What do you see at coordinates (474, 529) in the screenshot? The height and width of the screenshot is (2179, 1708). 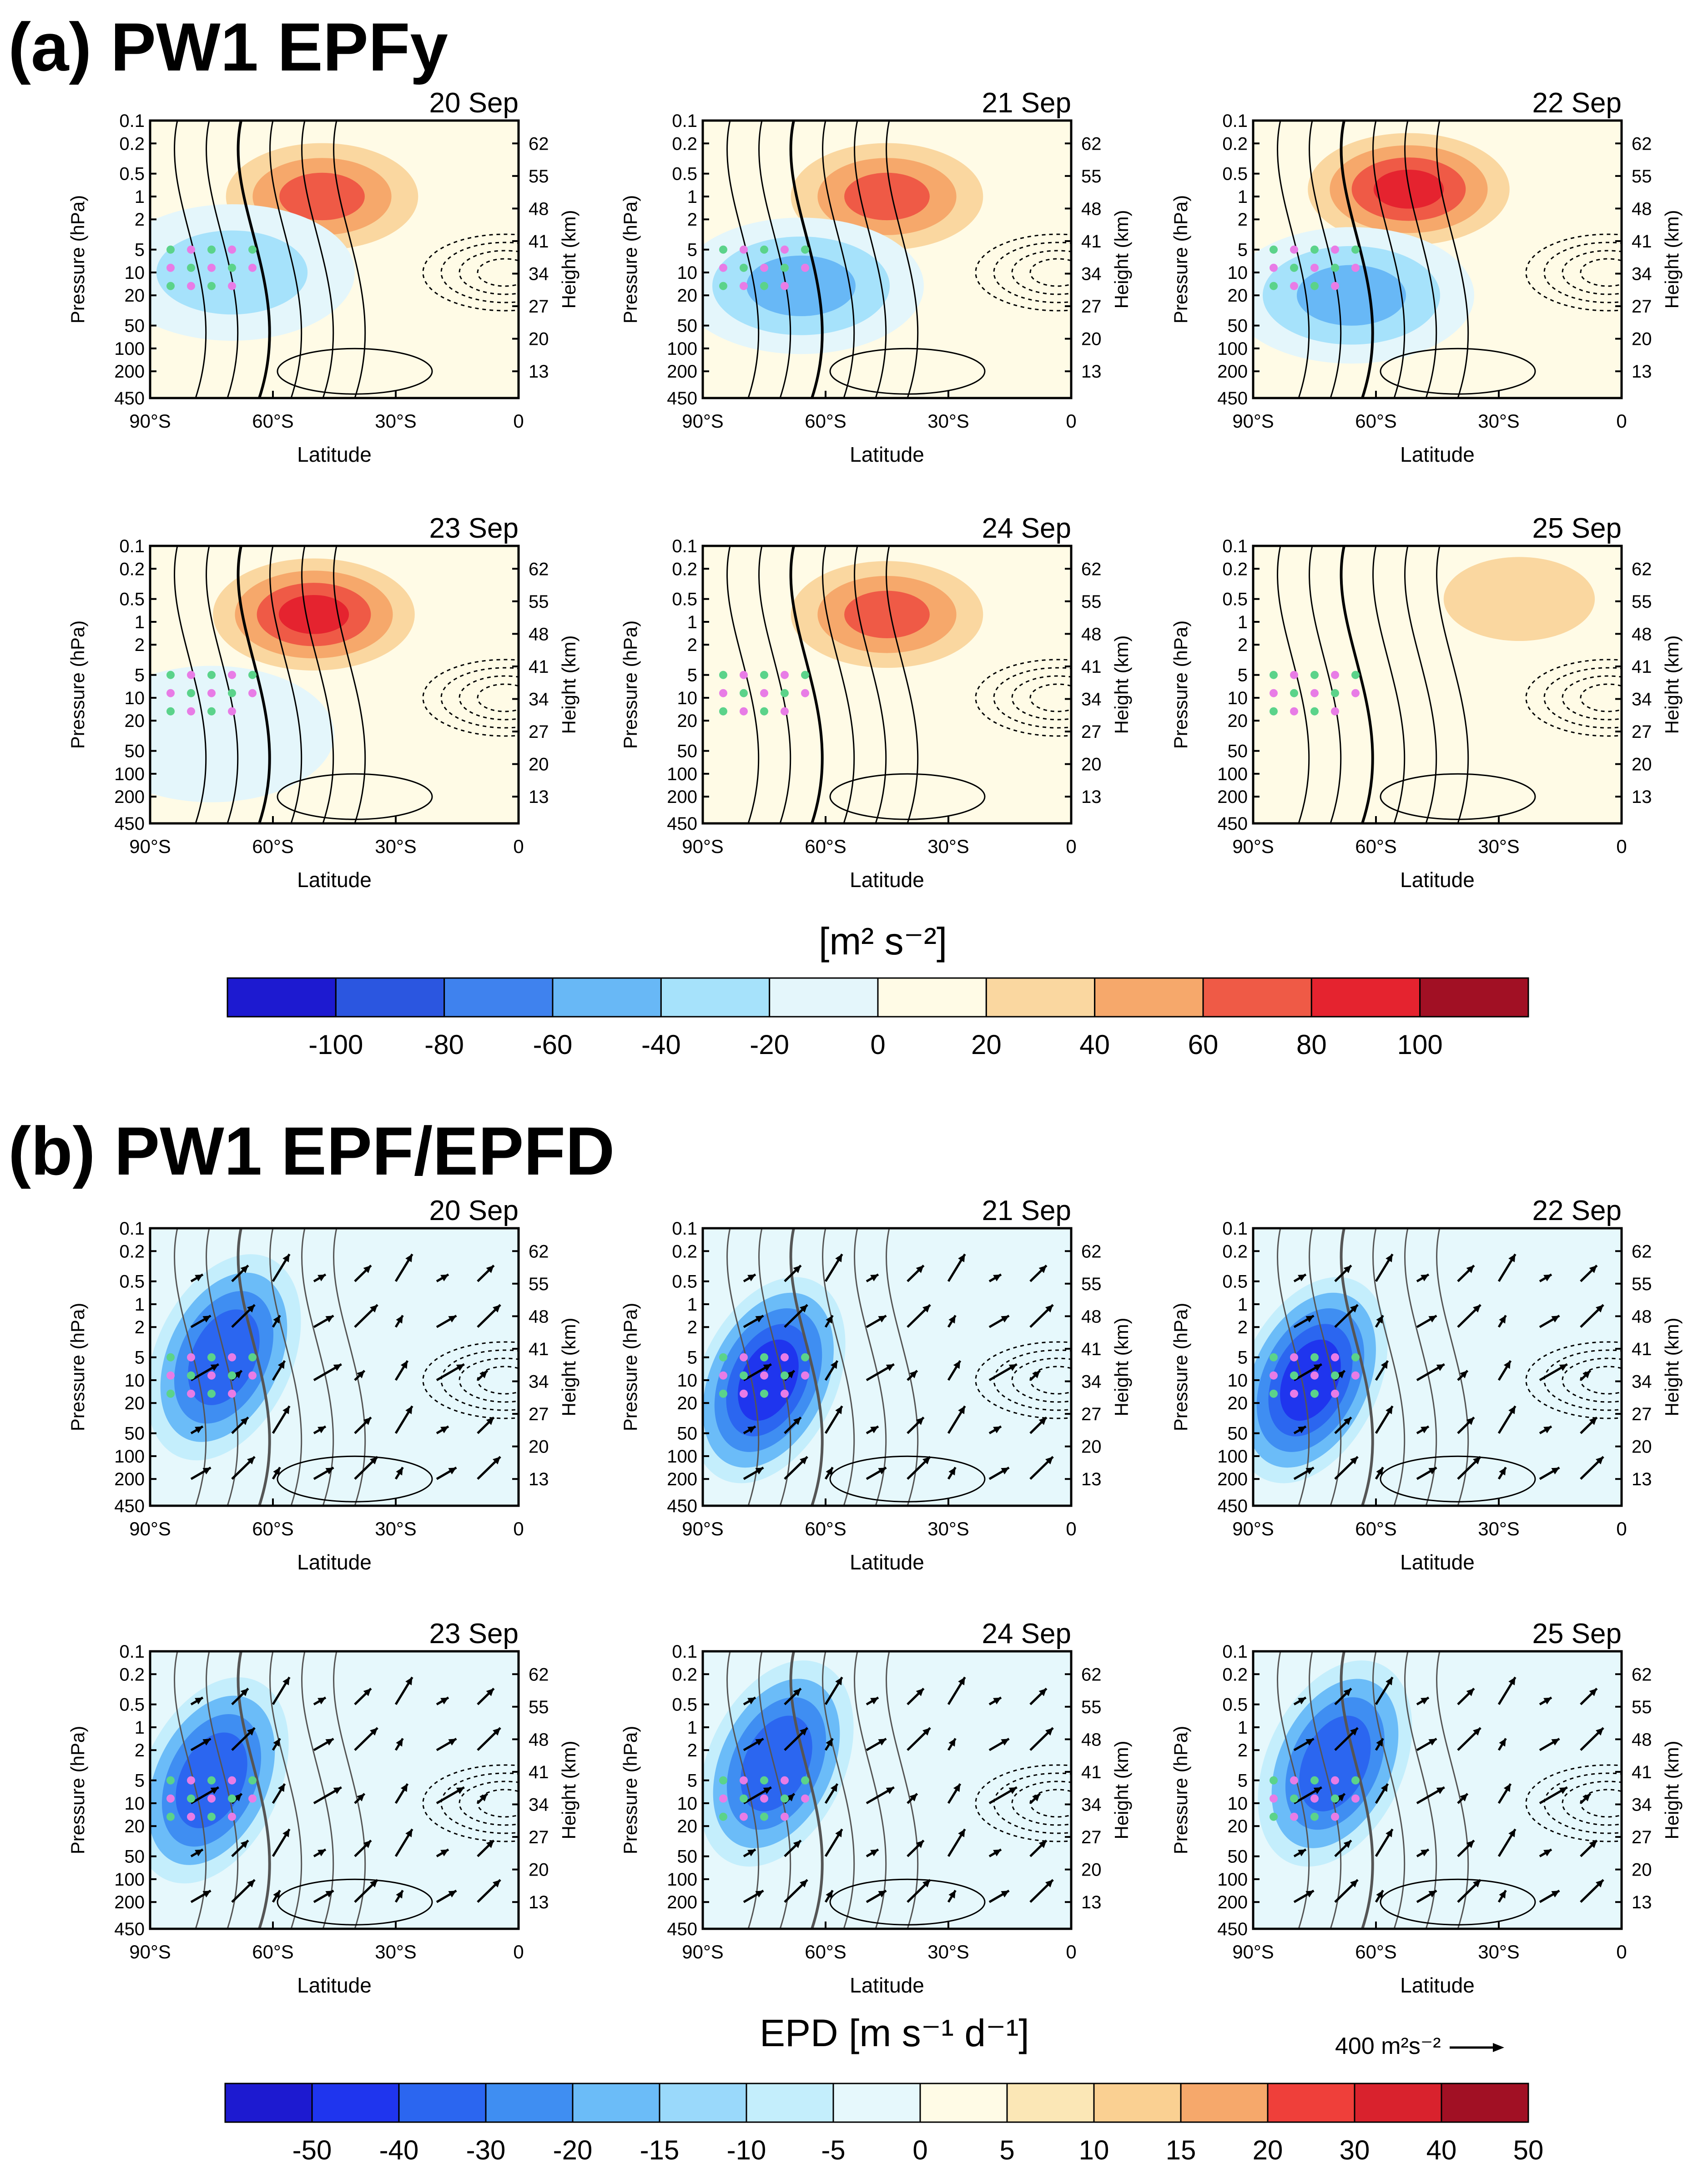 I see `panel-date: 23 Sep` at bounding box center [474, 529].